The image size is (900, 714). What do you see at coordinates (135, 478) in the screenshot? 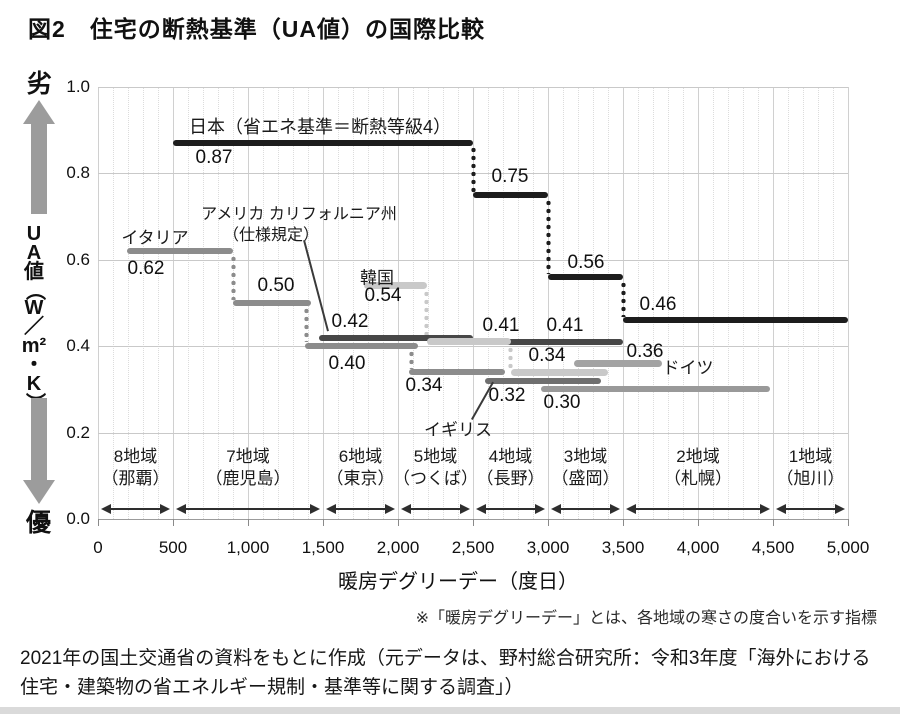
I see `region-city: （那覇）` at bounding box center [135, 478].